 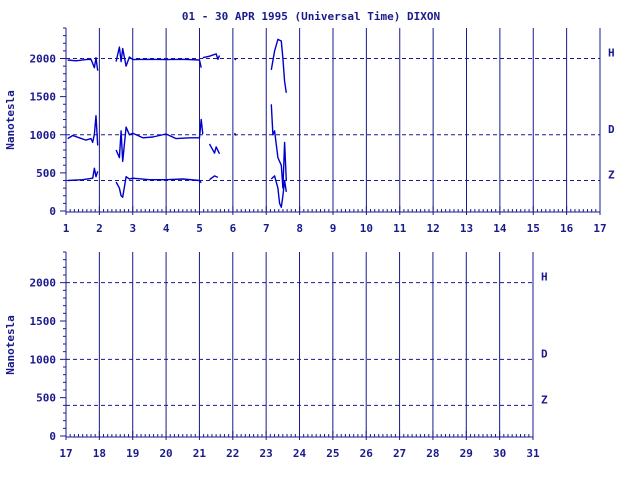 What do you see at coordinates (66, 228) in the screenshot?
I see `x-tick-label: 1` at bounding box center [66, 228].